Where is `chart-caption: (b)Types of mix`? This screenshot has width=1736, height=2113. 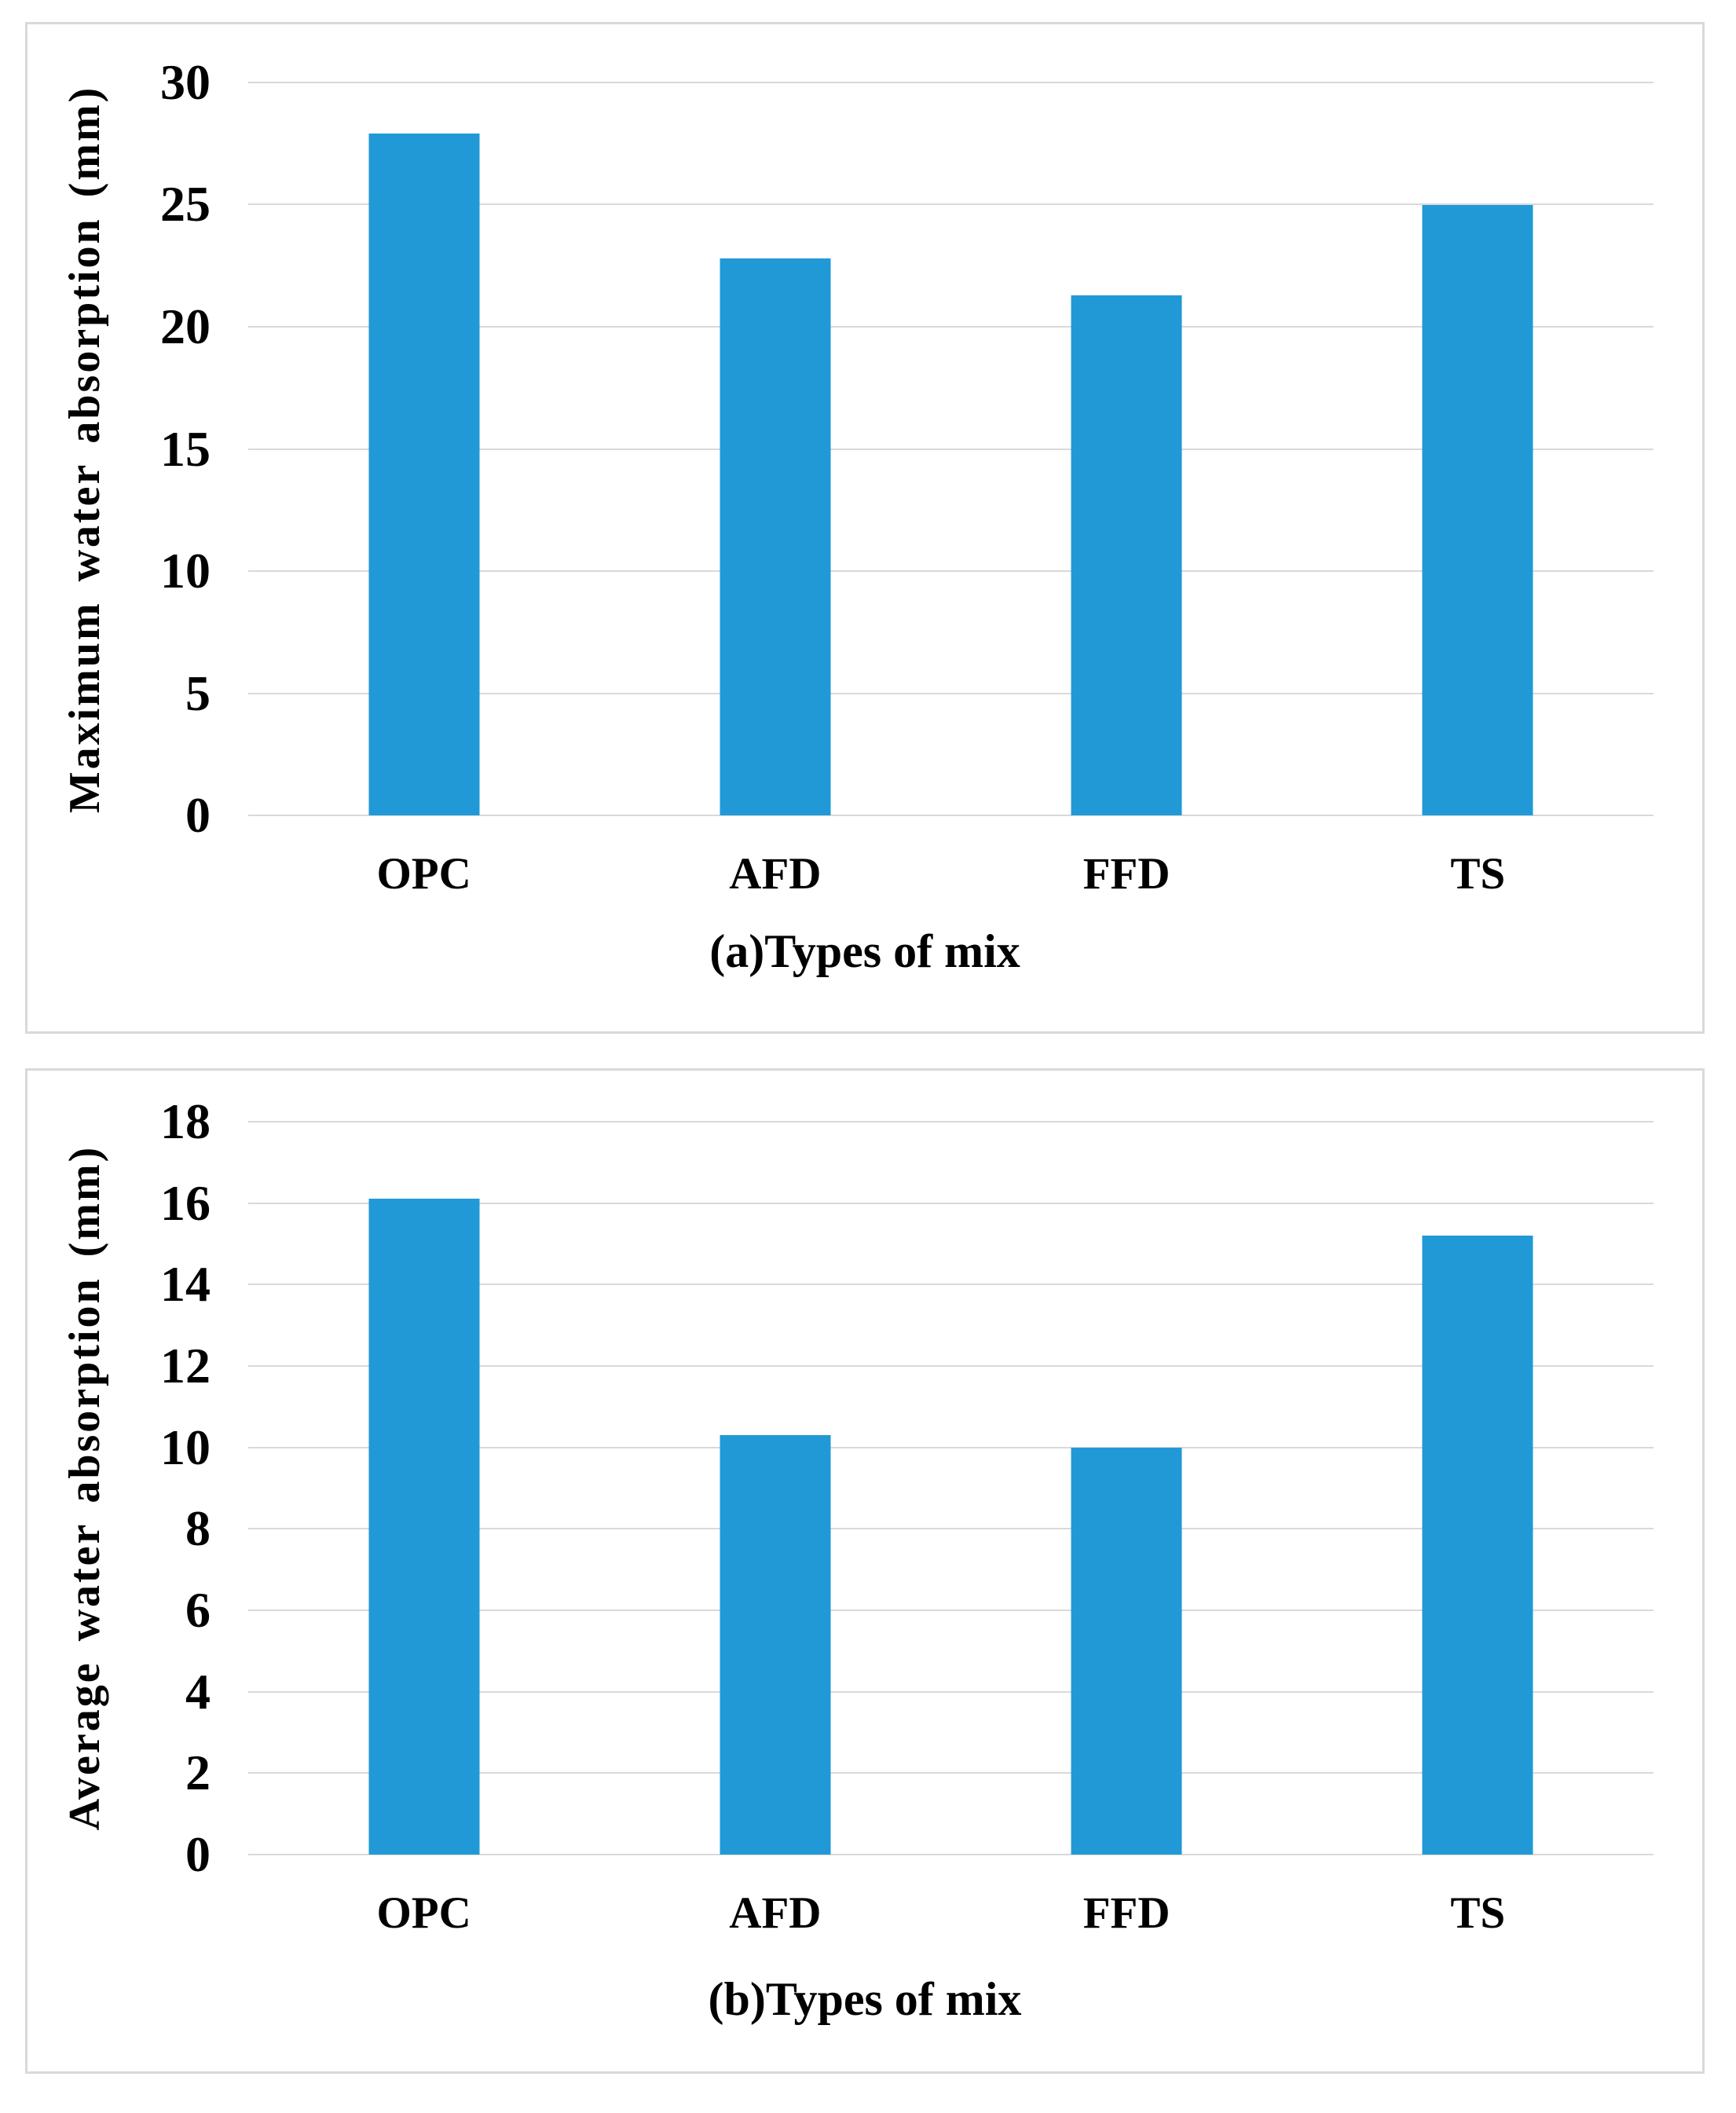 chart-caption: (b)Types of mix is located at coordinates (865, 1999).